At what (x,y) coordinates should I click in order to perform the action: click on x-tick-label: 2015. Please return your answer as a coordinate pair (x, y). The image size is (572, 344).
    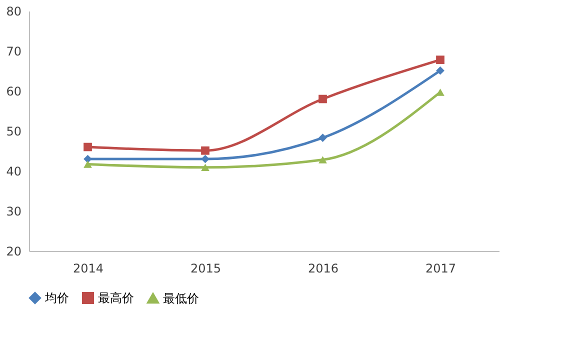
    Looking at the image, I should click on (206, 269).